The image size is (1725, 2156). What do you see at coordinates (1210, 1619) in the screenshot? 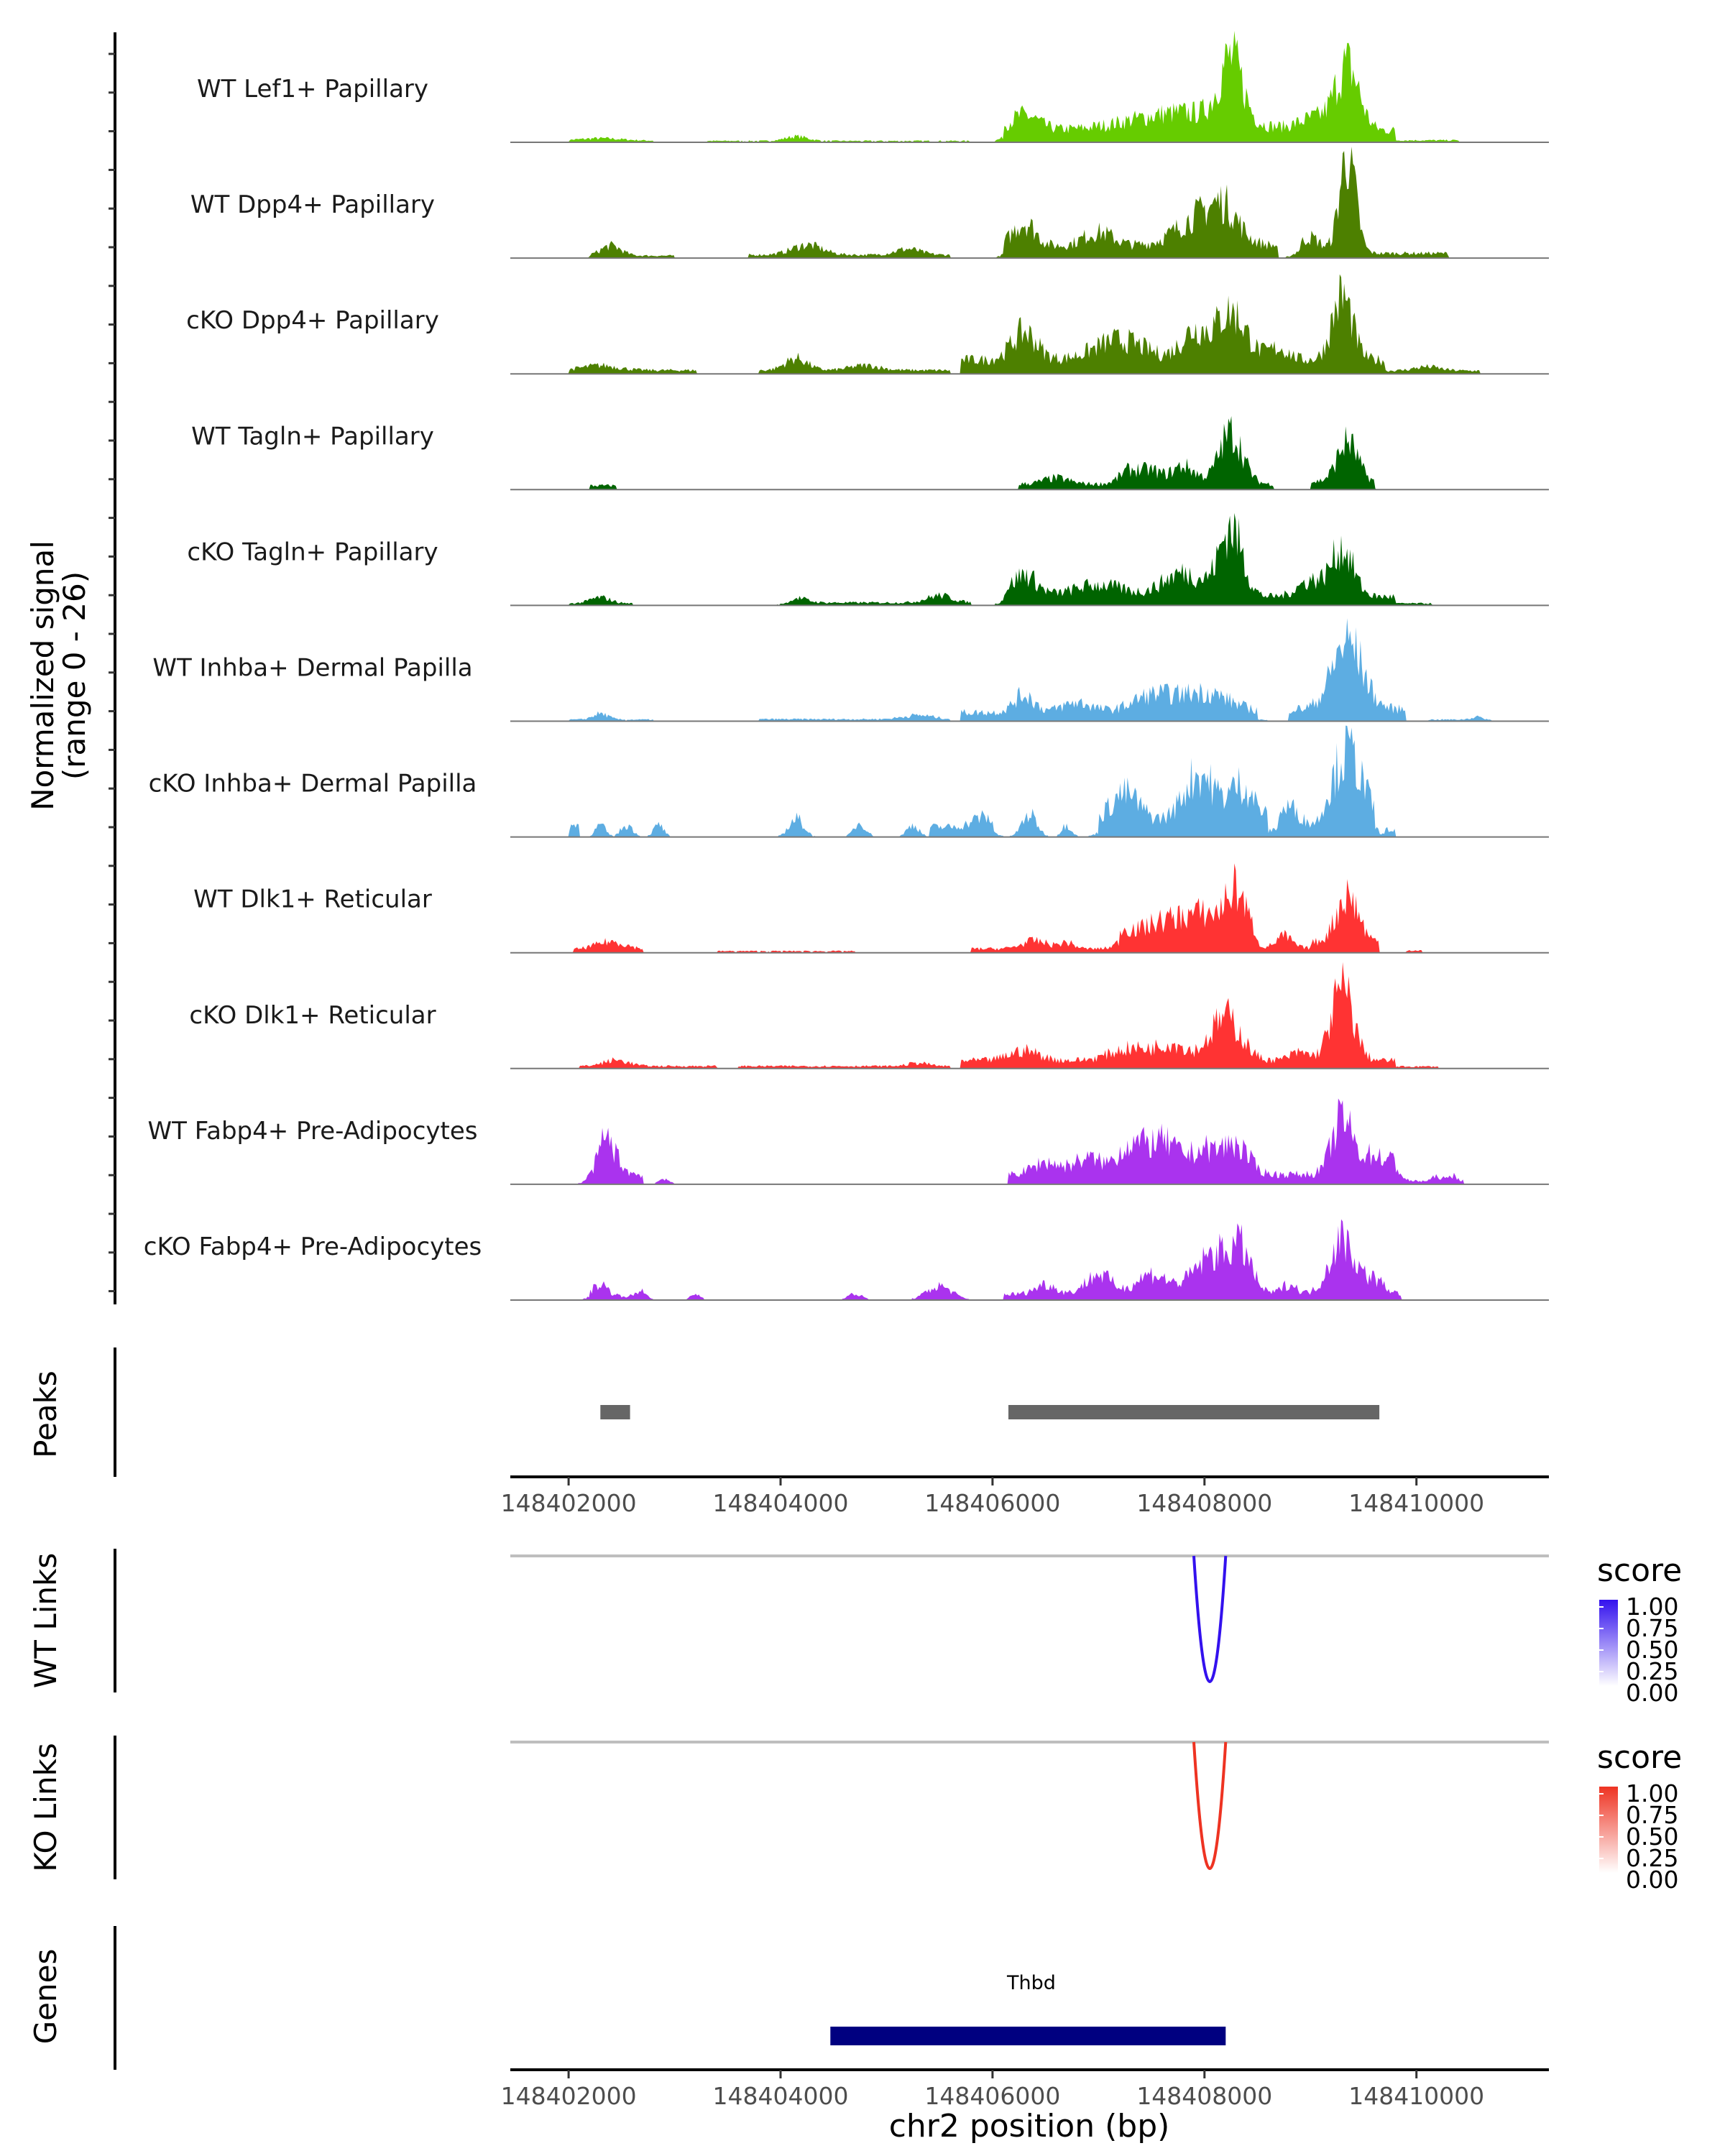
I see `wt-link-arc` at bounding box center [1210, 1619].